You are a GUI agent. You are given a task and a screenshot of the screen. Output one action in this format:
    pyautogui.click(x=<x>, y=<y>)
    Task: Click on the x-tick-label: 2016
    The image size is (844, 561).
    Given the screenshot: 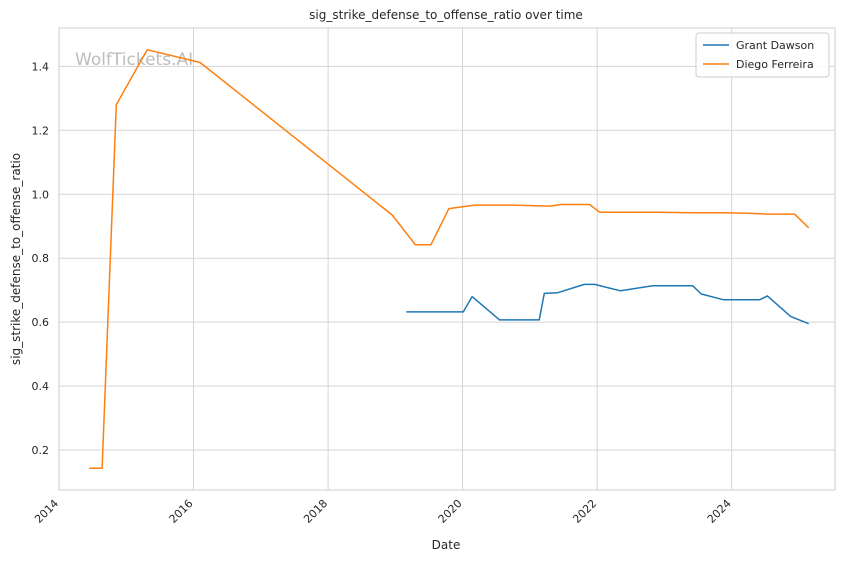 What is the action you would take?
    pyautogui.click(x=181, y=511)
    